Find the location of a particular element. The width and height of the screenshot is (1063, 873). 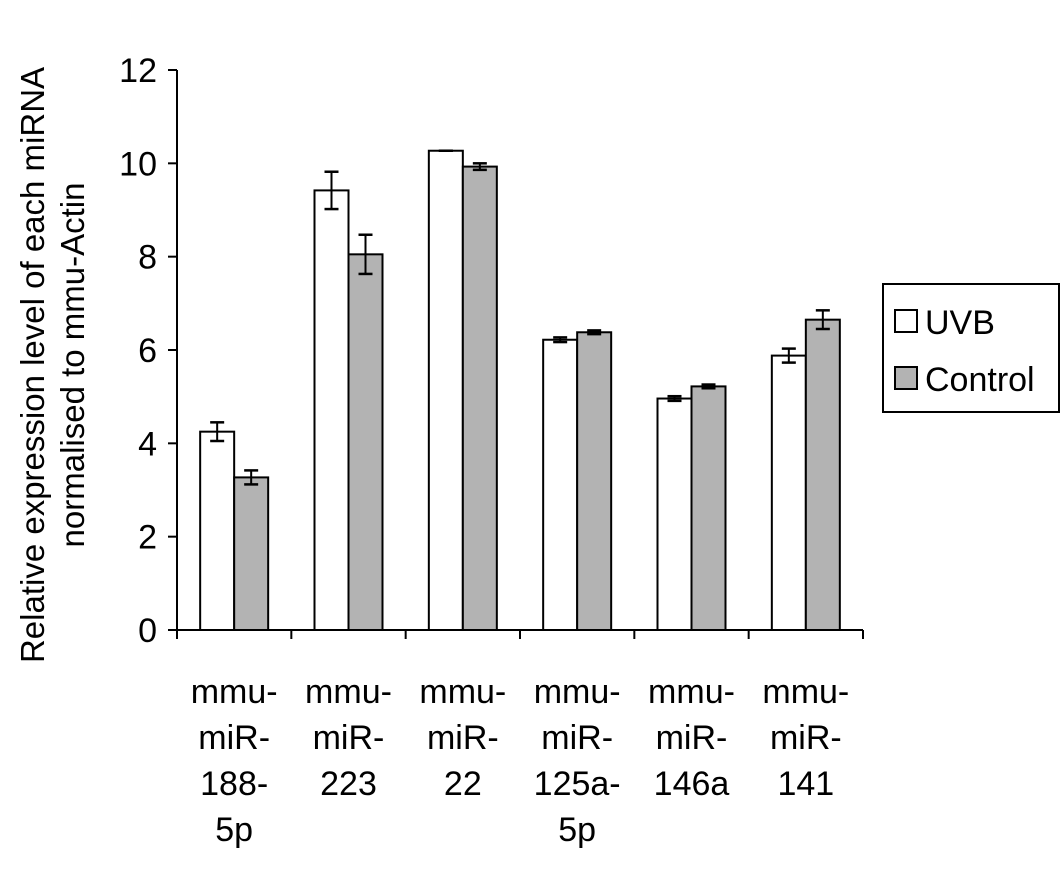

x-category-label: mmu-miR-125a-5p is located at coordinates (577, 761).